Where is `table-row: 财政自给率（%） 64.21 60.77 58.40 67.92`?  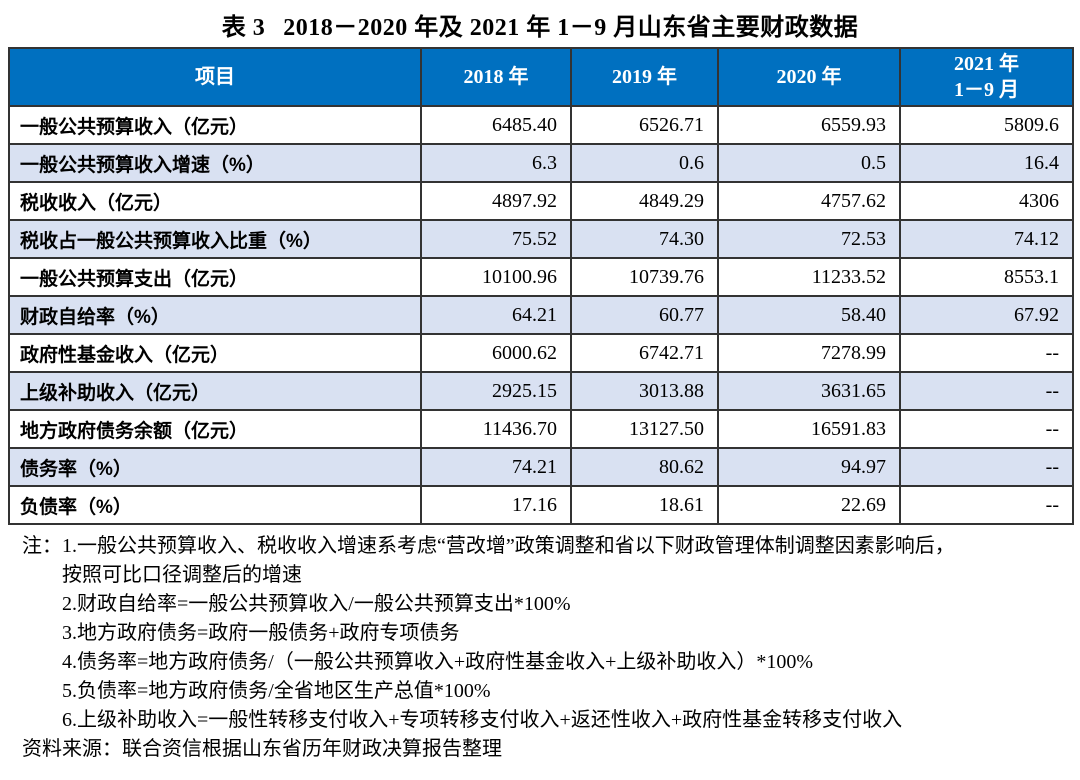 table-row: 财政自给率（%） 64.21 60.77 58.40 67.92 is located at coordinates (541, 315).